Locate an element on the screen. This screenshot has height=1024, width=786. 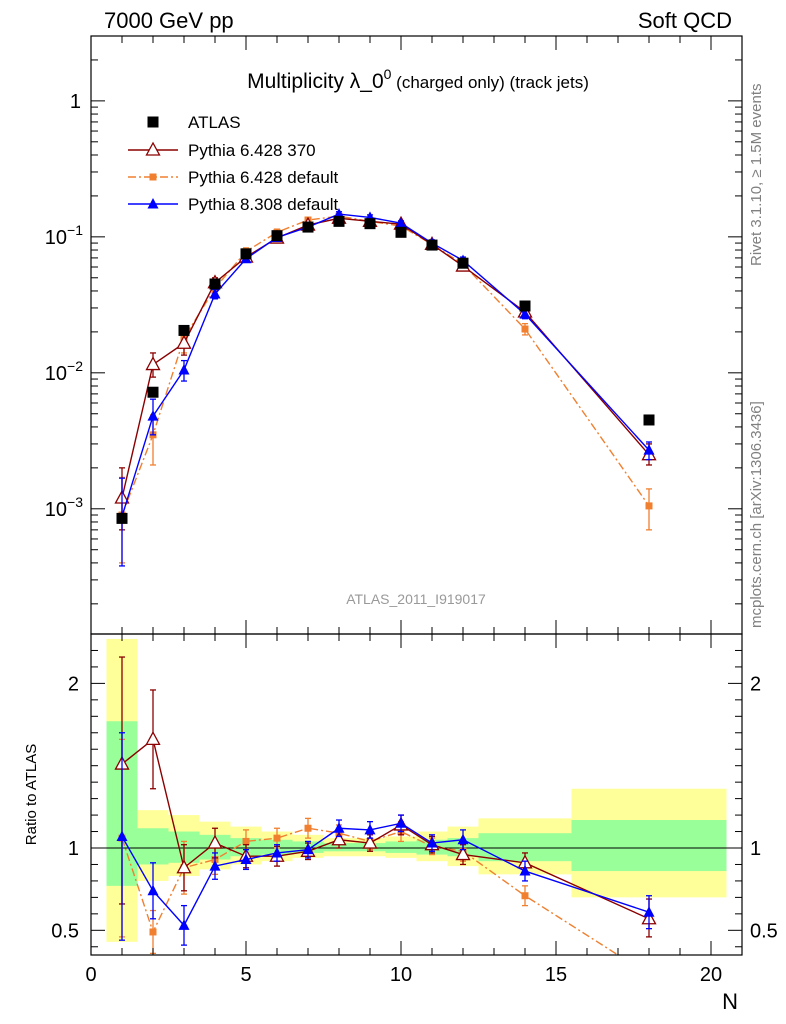
legend-label: Pythia 6.428 default is located at coordinates (263, 177).